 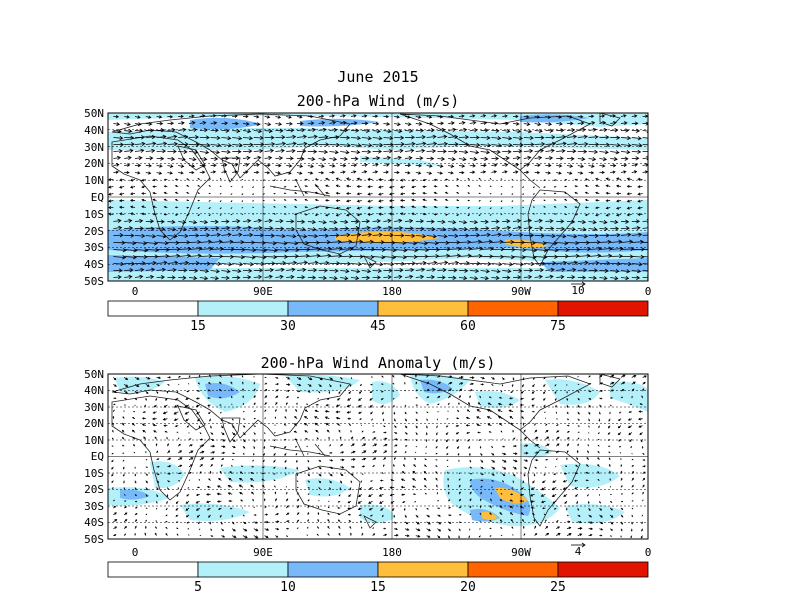 What do you see at coordinates (648, 552) in the screenshot?
I see `svg-text: 0` at bounding box center [648, 552].